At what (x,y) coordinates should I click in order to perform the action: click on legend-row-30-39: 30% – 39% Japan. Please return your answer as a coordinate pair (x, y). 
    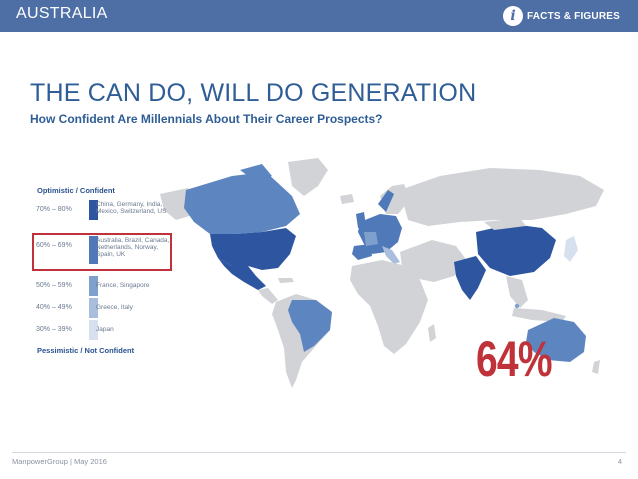
    Looking at the image, I should click on (102, 330).